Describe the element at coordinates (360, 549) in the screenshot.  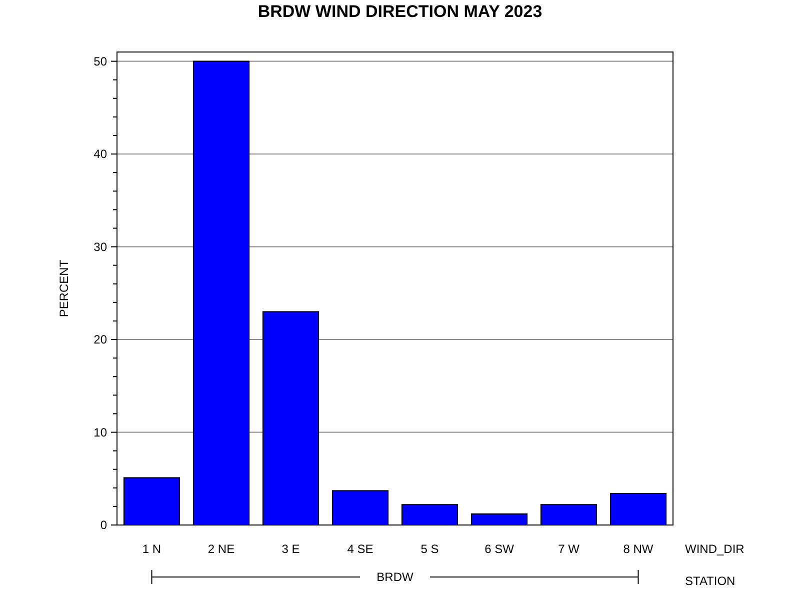
I see `x-tick-label: 4 SE` at that location.